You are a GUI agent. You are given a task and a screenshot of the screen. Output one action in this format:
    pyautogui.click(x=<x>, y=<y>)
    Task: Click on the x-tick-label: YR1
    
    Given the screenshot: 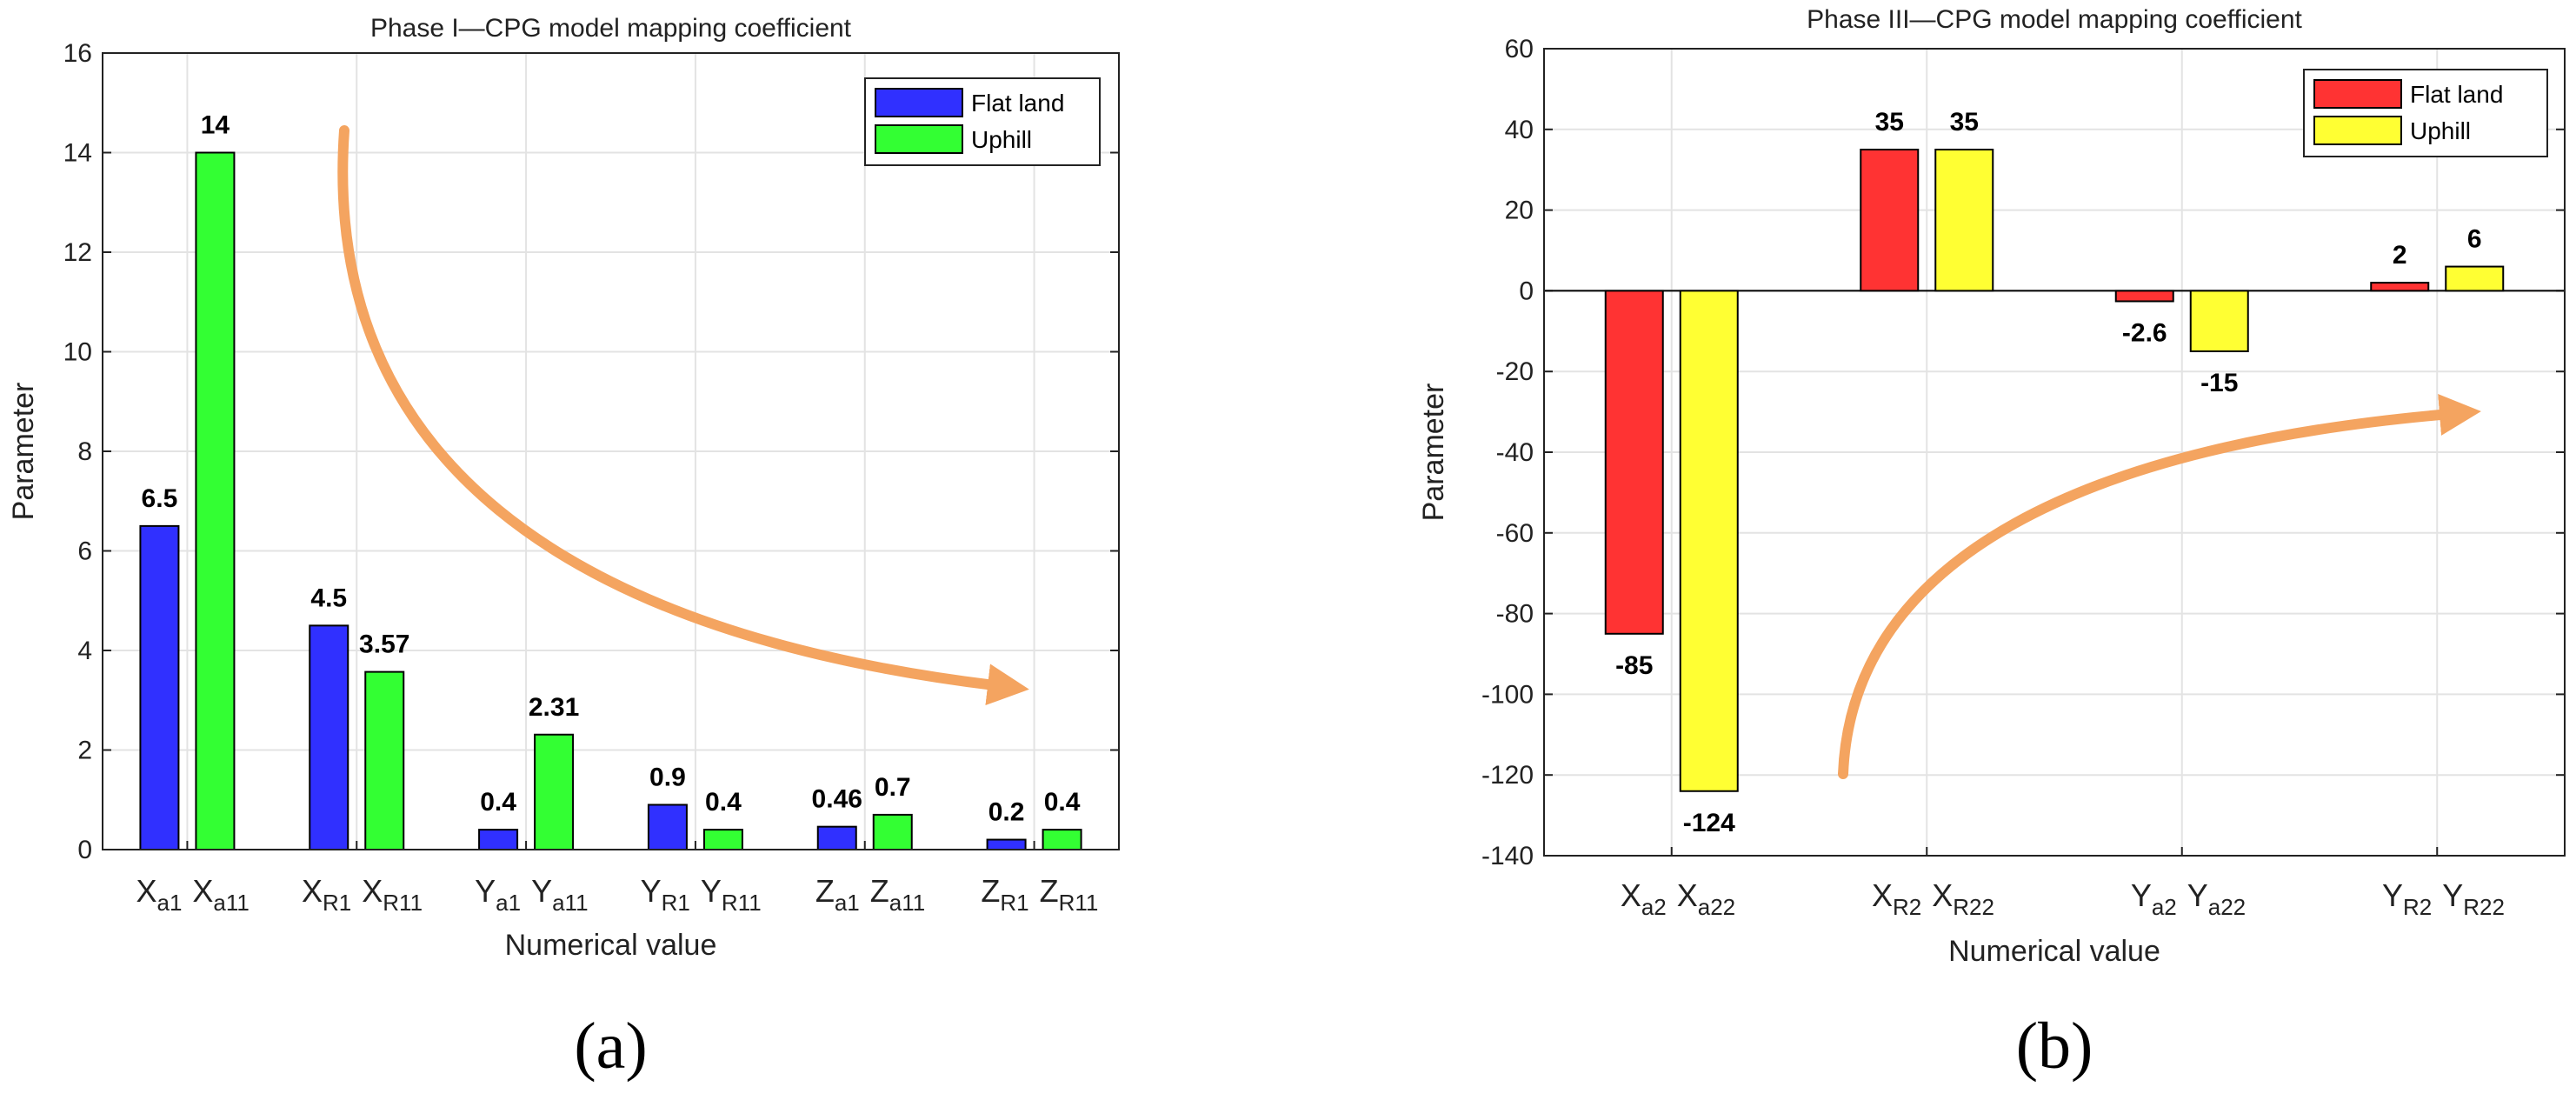 What is the action you would take?
    pyautogui.click(x=665, y=894)
    